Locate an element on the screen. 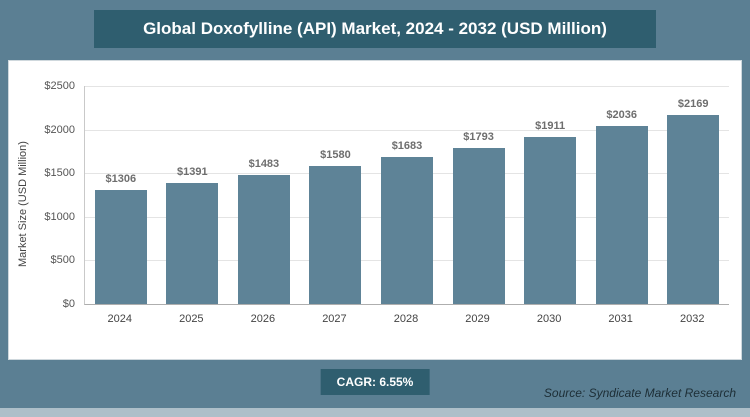 The height and width of the screenshot is (417, 750). bar-2029 is located at coordinates (478, 225).